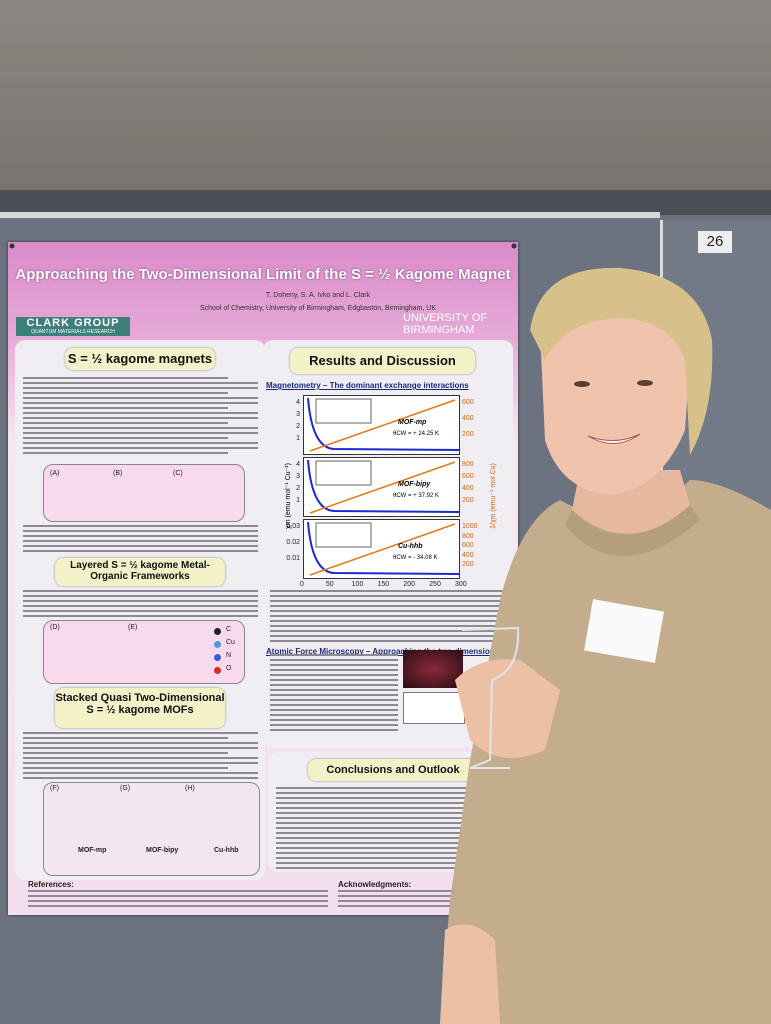 Image resolution: width=771 pixels, height=1024 pixels. What do you see at coordinates (73, 323) in the screenshot?
I see `group-name: CLARK GROUP` at bounding box center [73, 323].